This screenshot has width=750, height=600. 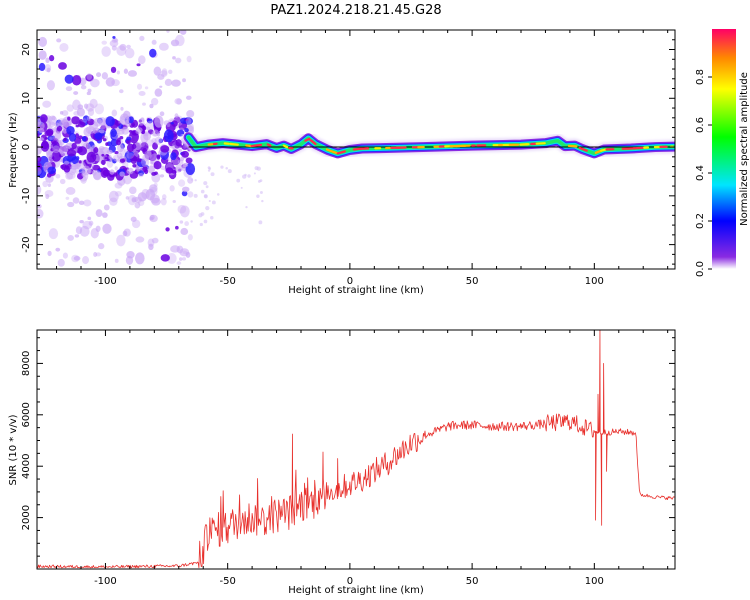 What do you see at coordinates (13, 449) in the screenshot?
I see `snr-y-label: SNR (10 * v/v)` at bounding box center [13, 449].